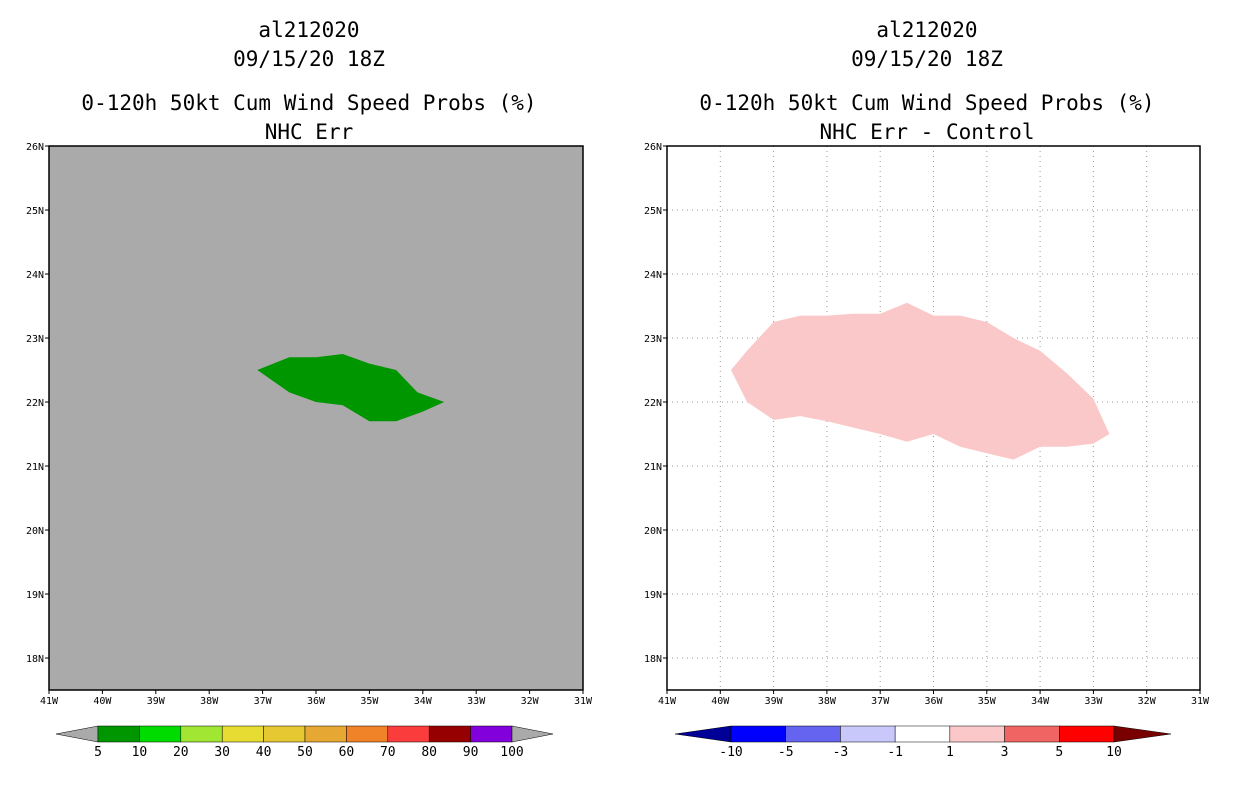  Describe the element at coordinates (583, 701) in the screenshot. I see `left-x-tick-label: 31W` at that location.